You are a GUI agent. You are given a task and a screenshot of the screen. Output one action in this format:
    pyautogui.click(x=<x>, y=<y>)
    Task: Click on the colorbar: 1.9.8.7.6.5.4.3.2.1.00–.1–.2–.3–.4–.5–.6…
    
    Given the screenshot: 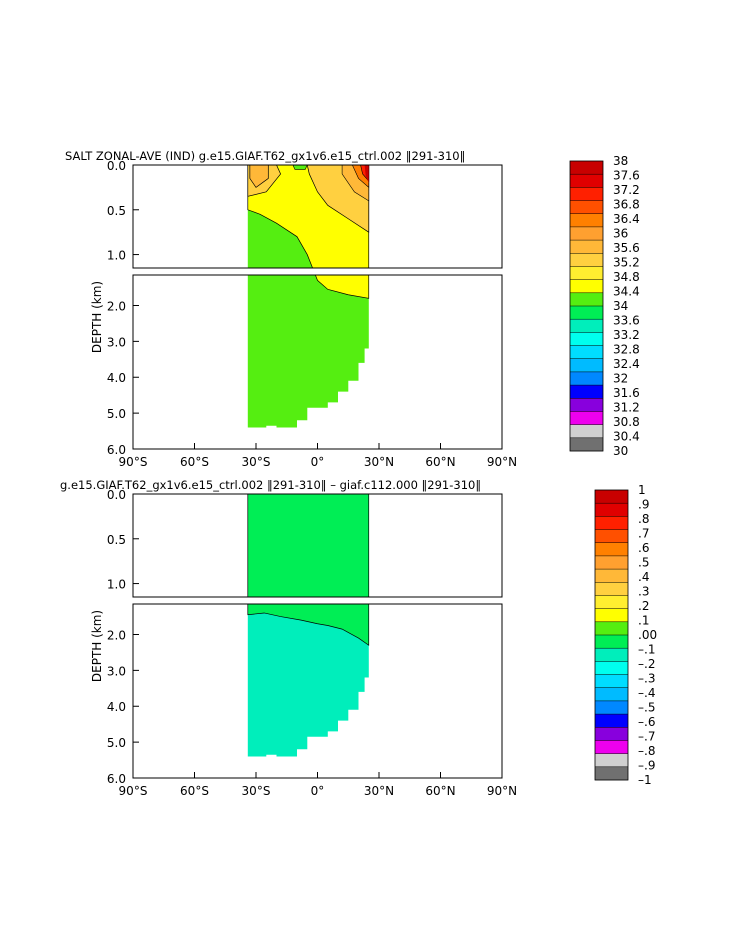 What is the action you would take?
    pyautogui.click(x=625, y=635)
    